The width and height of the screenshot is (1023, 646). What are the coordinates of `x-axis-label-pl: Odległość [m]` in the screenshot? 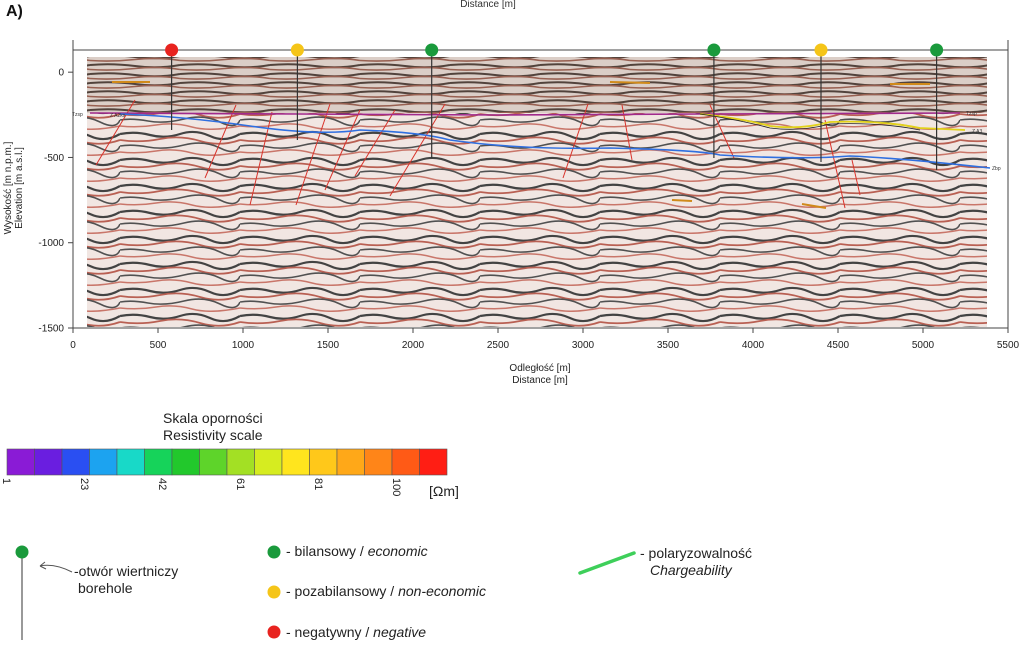 It's located at (539, 368).